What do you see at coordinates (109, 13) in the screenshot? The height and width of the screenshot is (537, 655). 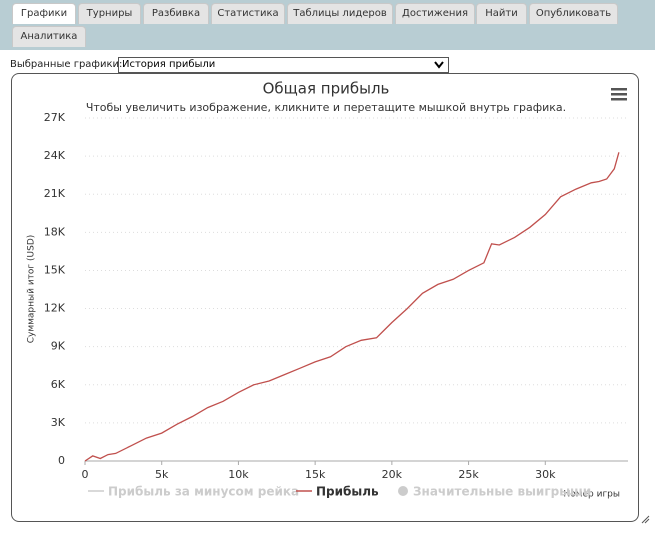 I see `tab: Турниры` at bounding box center [109, 13].